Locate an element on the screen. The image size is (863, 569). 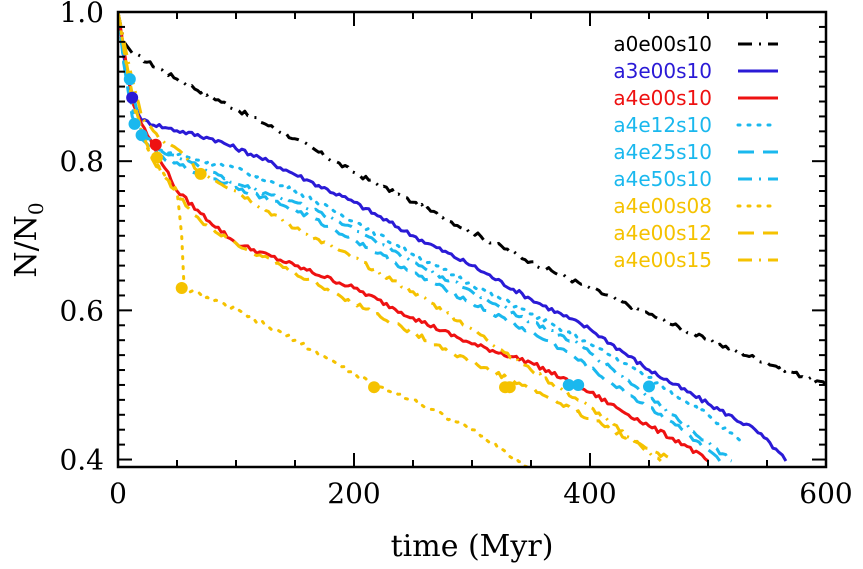
y-axis-label: N/N0 is located at coordinates (28, 239).